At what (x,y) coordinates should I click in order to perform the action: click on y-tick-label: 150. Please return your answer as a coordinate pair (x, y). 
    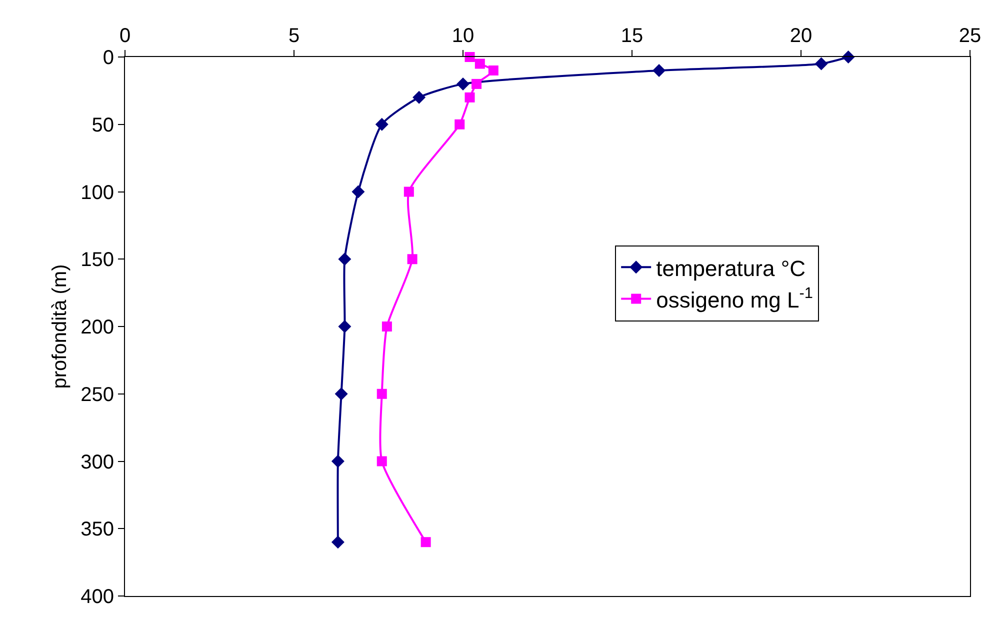
    Looking at the image, I should click on (97, 260).